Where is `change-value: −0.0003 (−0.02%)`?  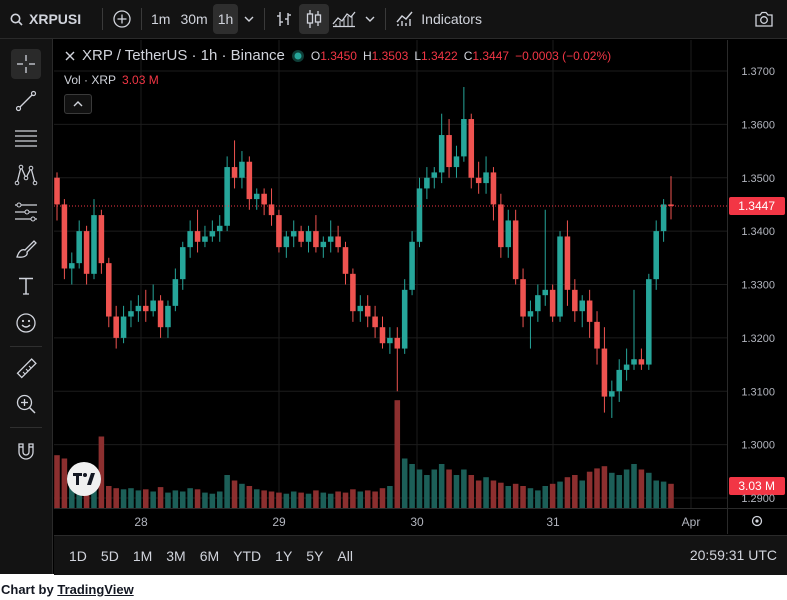 change-value: −0.0003 (−0.02%) is located at coordinates (563, 55).